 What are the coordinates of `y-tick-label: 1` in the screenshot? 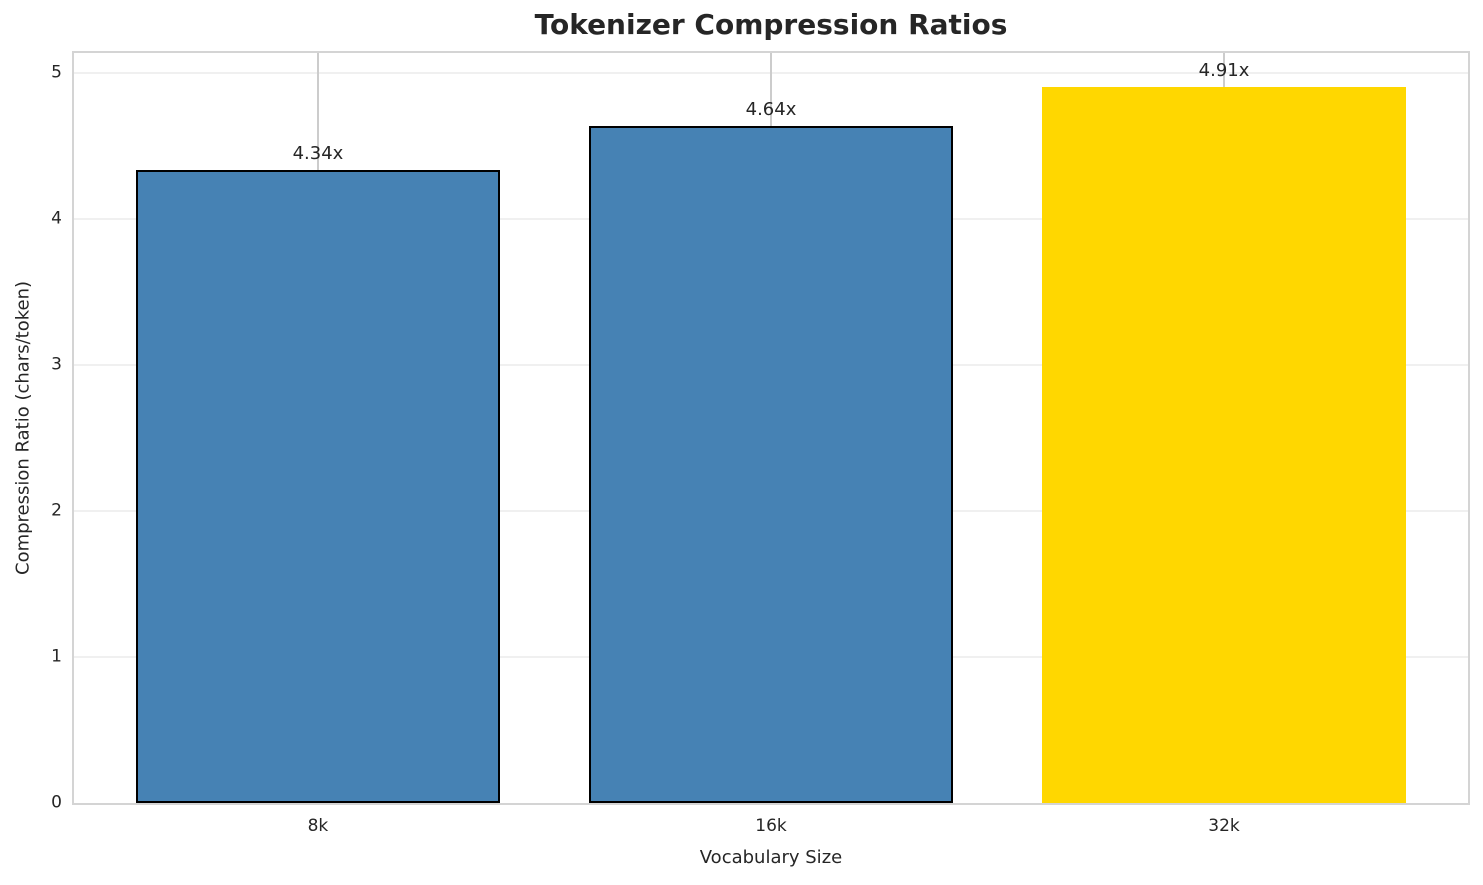 It's located at (56, 656).